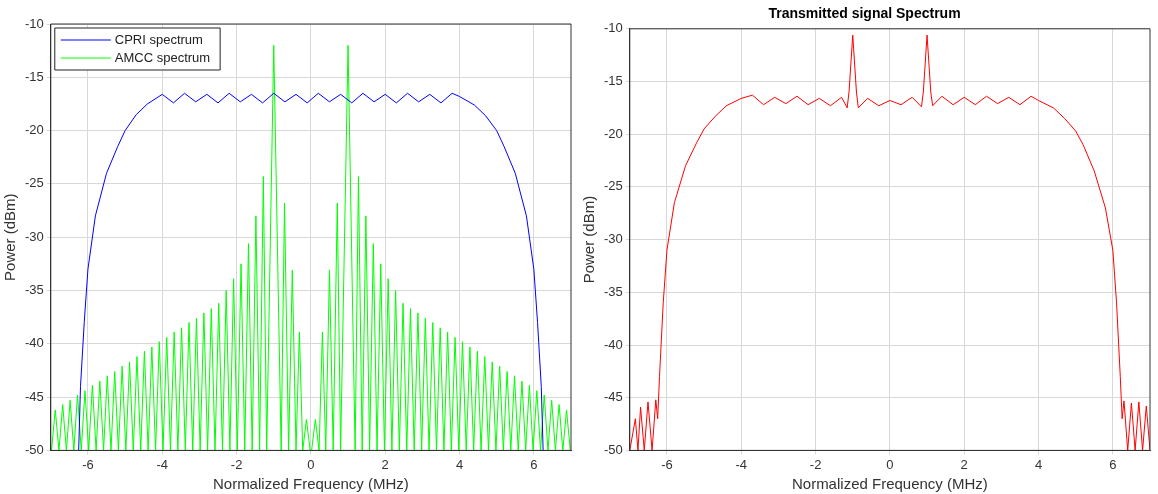 Image resolution: width=1158 pixels, height=494 pixels. I want to click on chart-title: Transmitted signal Spectrum, so click(864, 13).